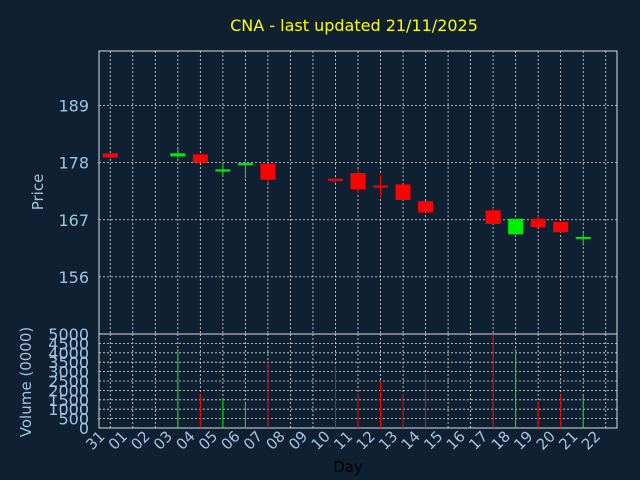 This screenshot has height=480, width=640. I want to click on volume-tick-label: 4000, so click(68, 353).